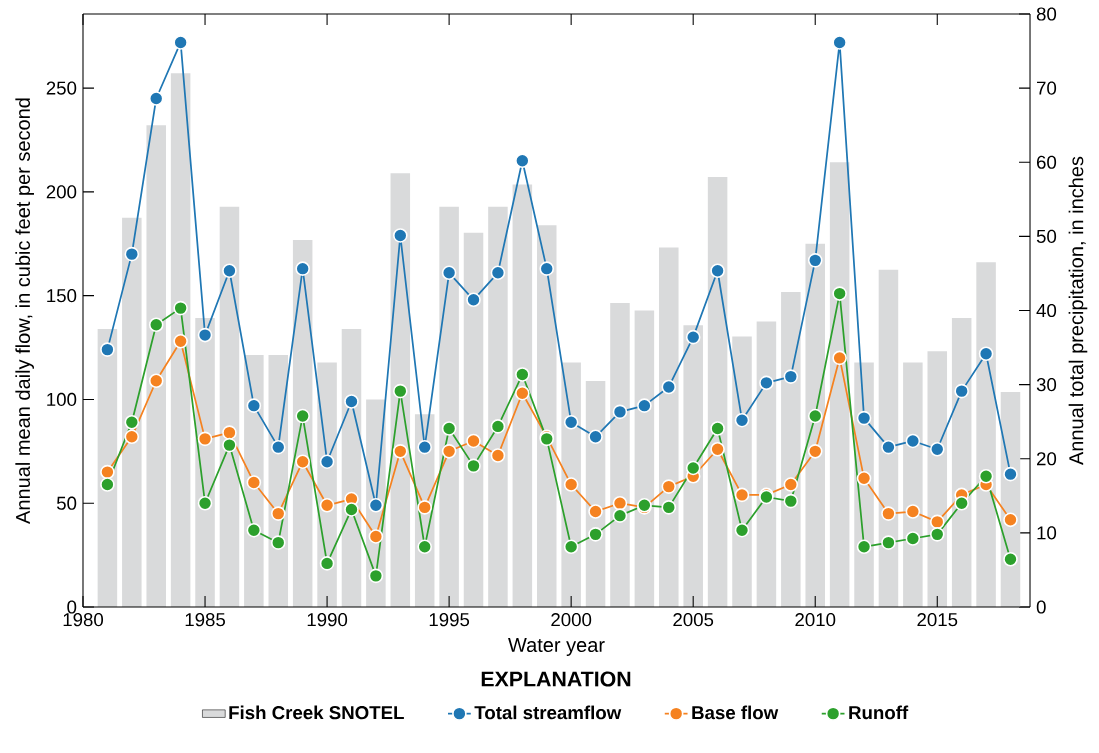 The height and width of the screenshot is (753, 1099). What do you see at coordinates (1047, 459) in the screenshot?
I see `y2-tick-label: 20` at bounding box center [1047, 459].